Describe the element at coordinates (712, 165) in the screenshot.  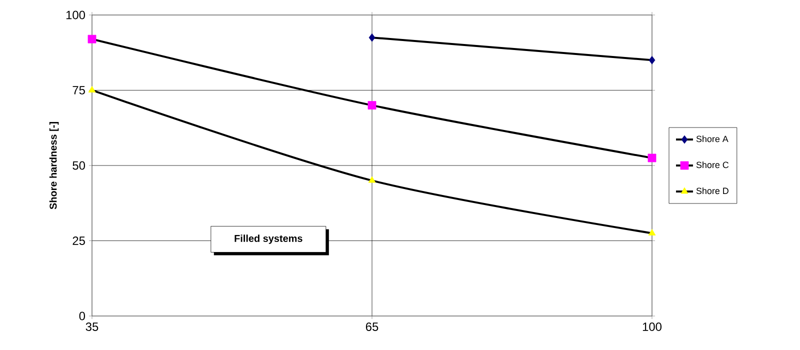
I see `legend-label: Shore C` at that location.